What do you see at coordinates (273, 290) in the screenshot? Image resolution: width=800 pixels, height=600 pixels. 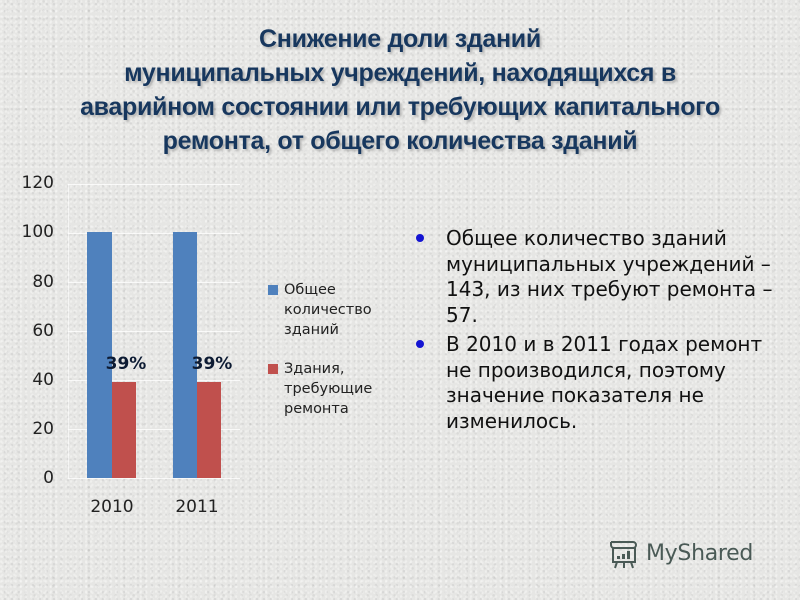 I see `legend-swatch-blue` at bounding box center [273, 290].